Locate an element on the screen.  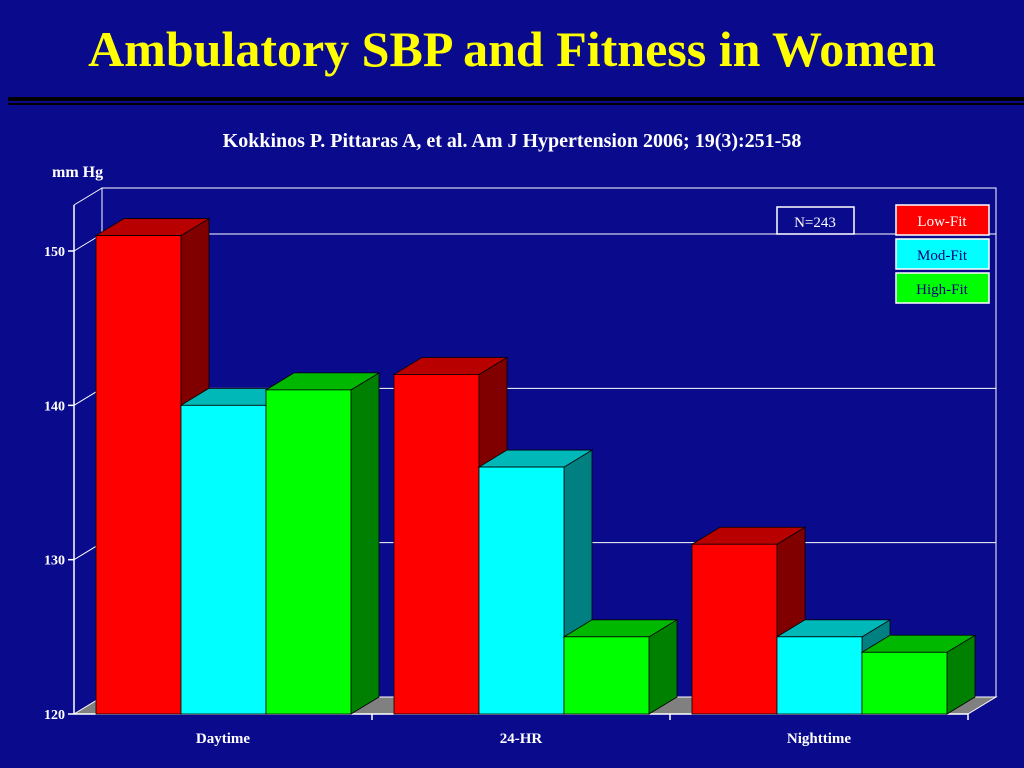
x-tick-label: 24-HR is located at coordinates (521, 739).